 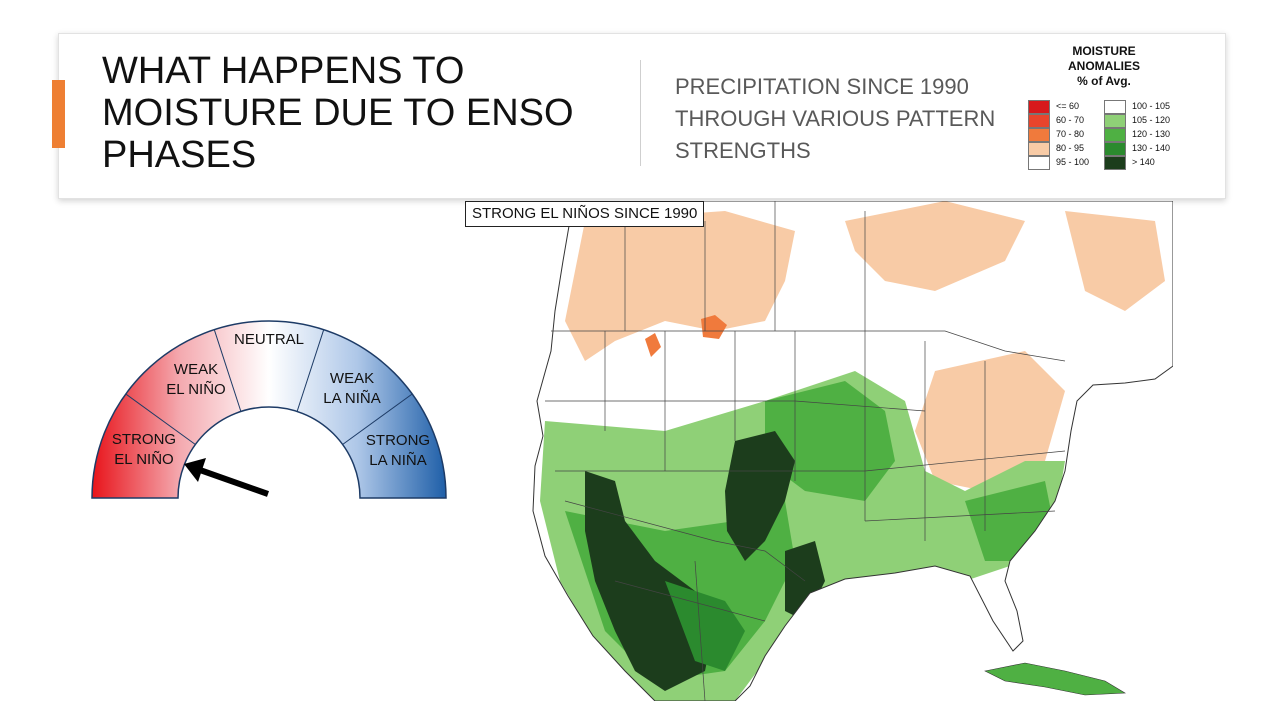 I want to click on legend-title-line2: ANOMALIES, so click(x=1104, y=66).